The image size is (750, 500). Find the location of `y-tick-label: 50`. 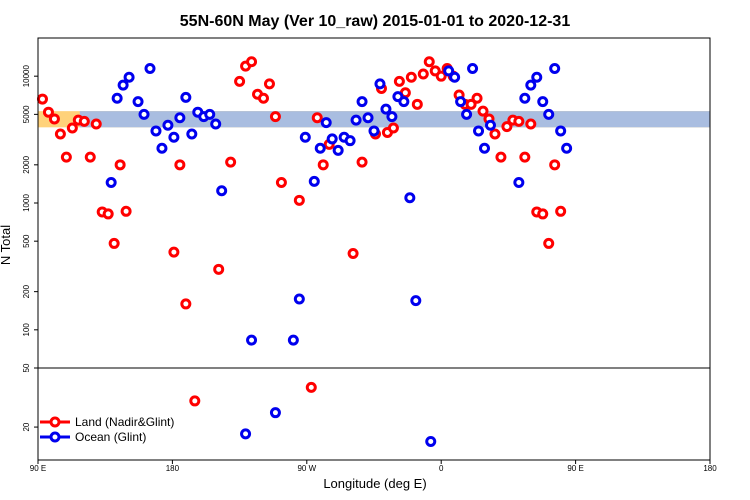

y-tick-label: 50 is located at coordinates (26, 367).